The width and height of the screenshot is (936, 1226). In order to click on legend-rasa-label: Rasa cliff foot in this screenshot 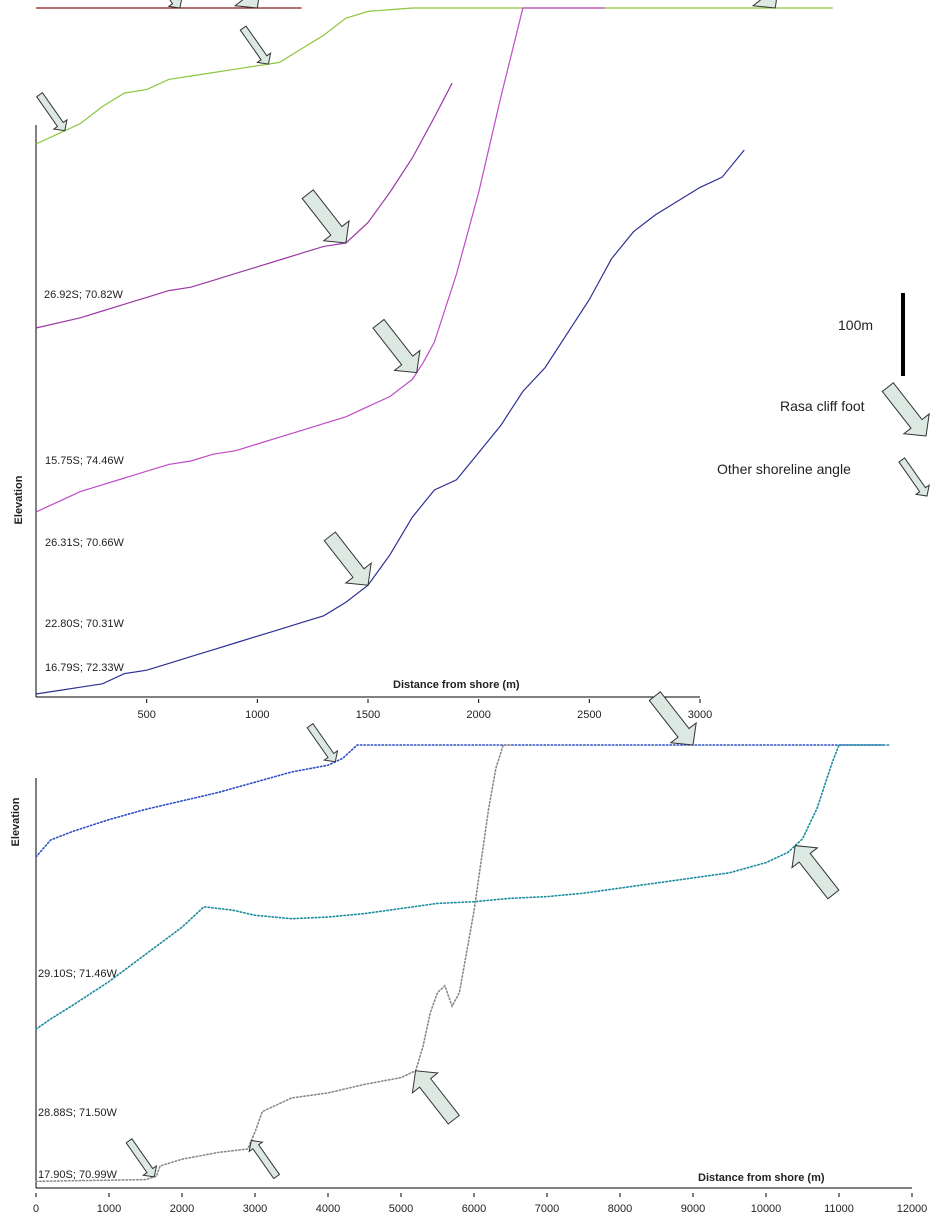, I will do `click(822, 406)`.